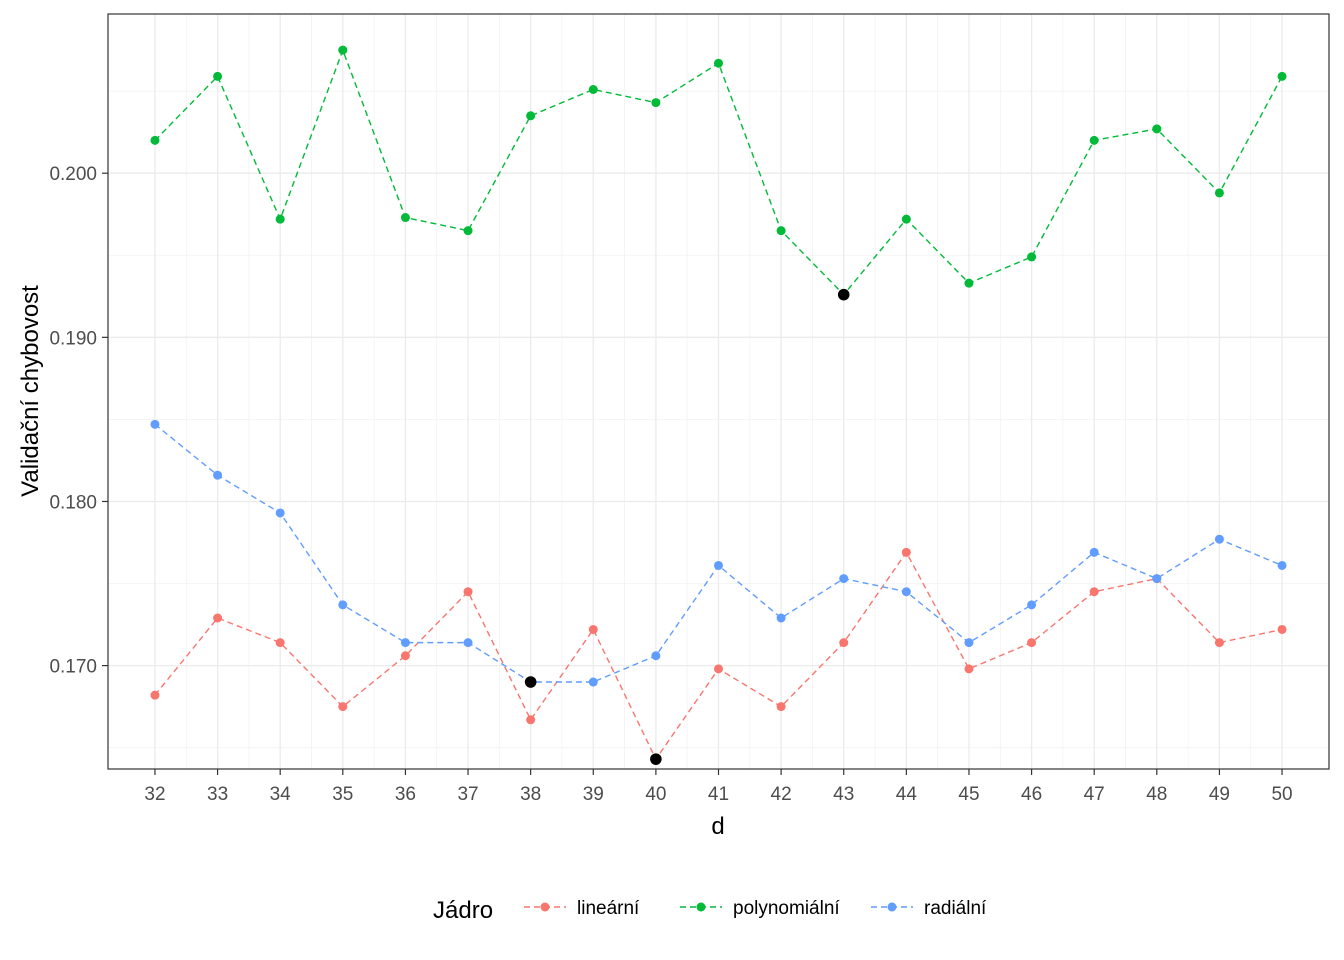 The height and width of the screenshot is (960, 1344). Describe the element at coordinates (907, 794) in the screenshot. I see `x-tick-label: 44` at that location.